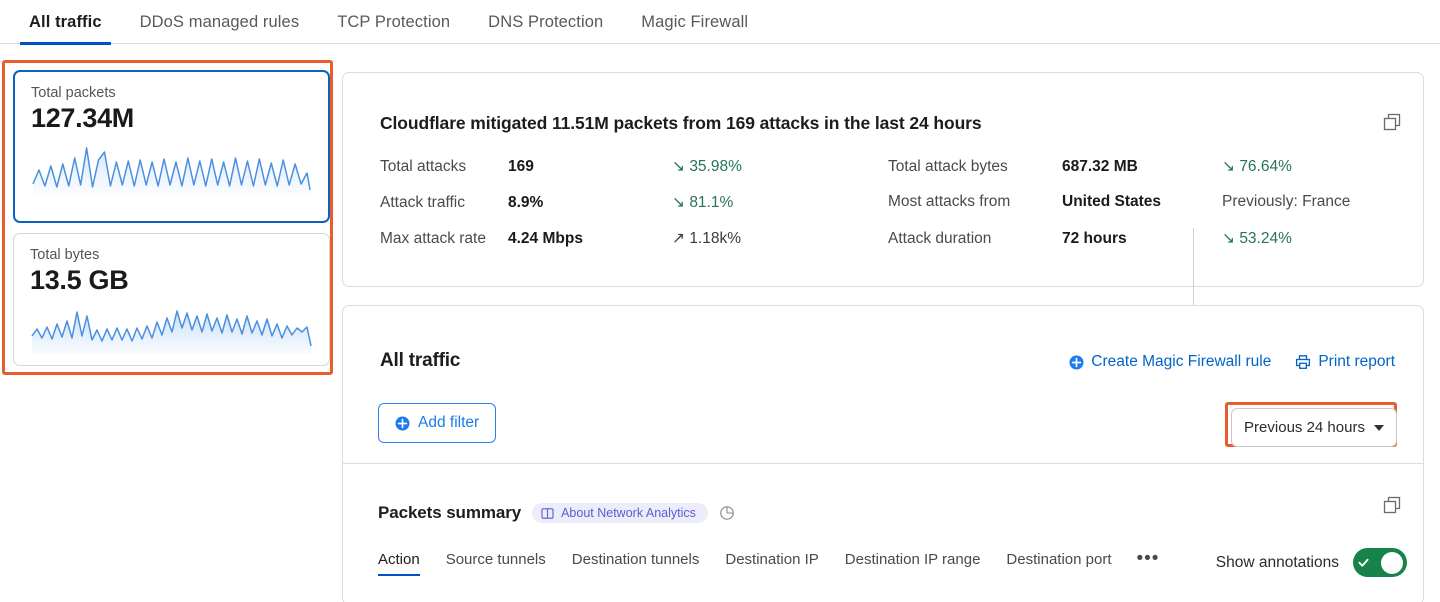  I want to click on create-rule-label: Create Magic Firewall rule, so click(1181, 361).